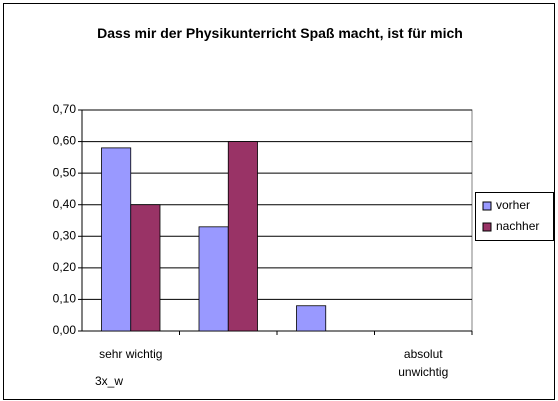 Image resolution: width=558 pixels, height=401 pixels. I want to click on y-tick-label: 0,00, so click(65, 330).